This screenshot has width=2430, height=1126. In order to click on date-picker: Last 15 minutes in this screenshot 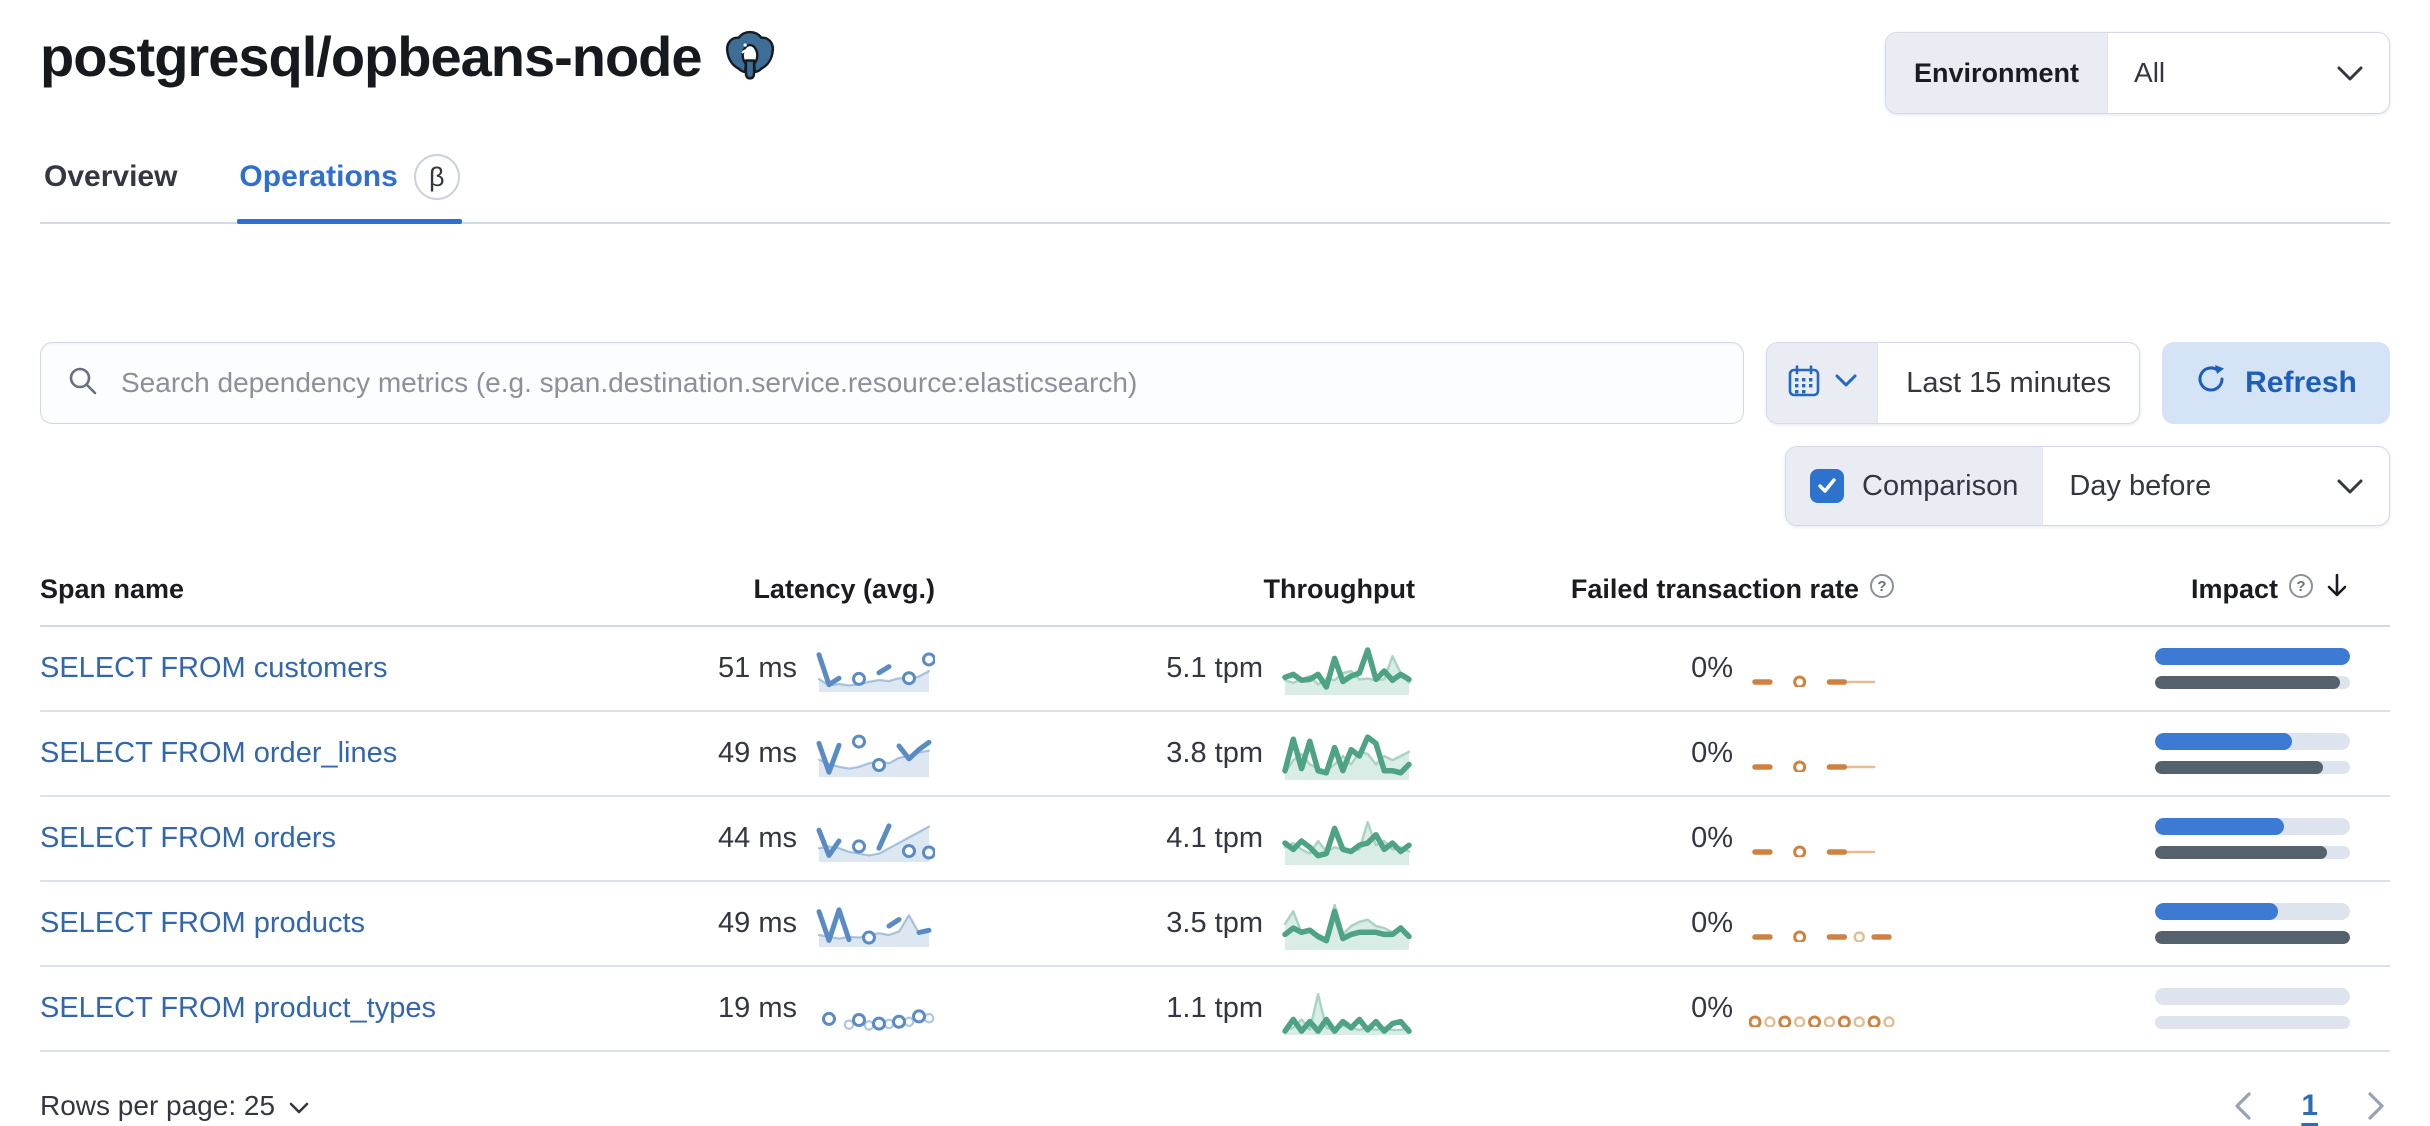, I will do `click(1953, 383)`.